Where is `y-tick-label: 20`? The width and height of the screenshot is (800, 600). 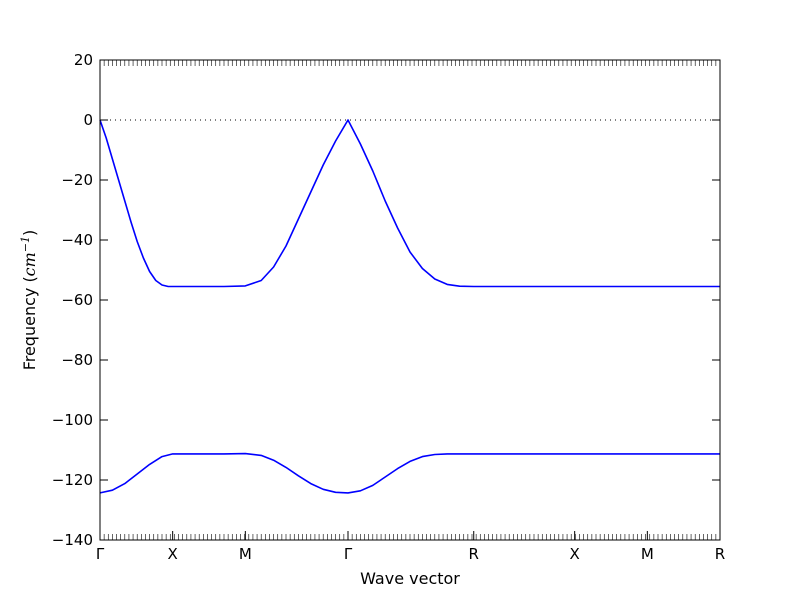 y-tick-label: 20 is located at coordinates (83, 60).